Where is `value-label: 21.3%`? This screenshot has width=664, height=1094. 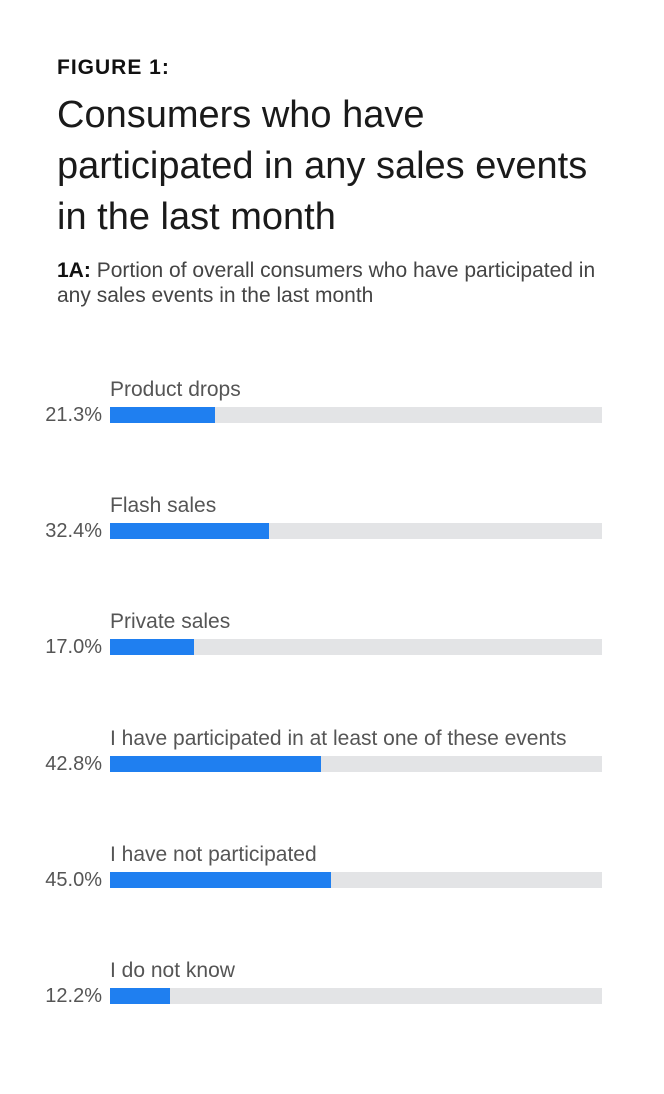 value-label: 21.3% is located at coordinates (73, 415).